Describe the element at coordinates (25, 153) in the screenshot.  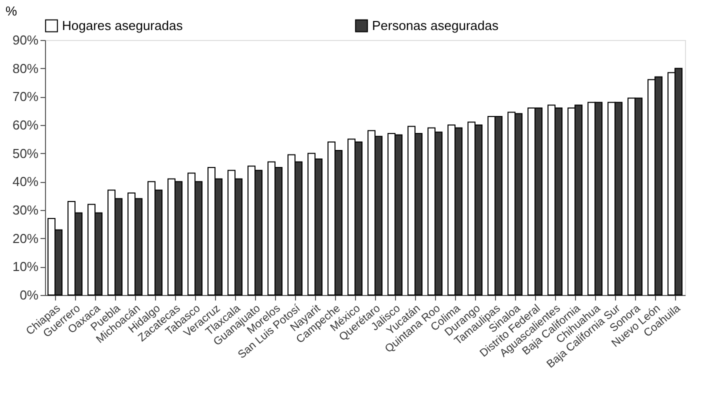
I see `y-tick-label: 50%` at that location.